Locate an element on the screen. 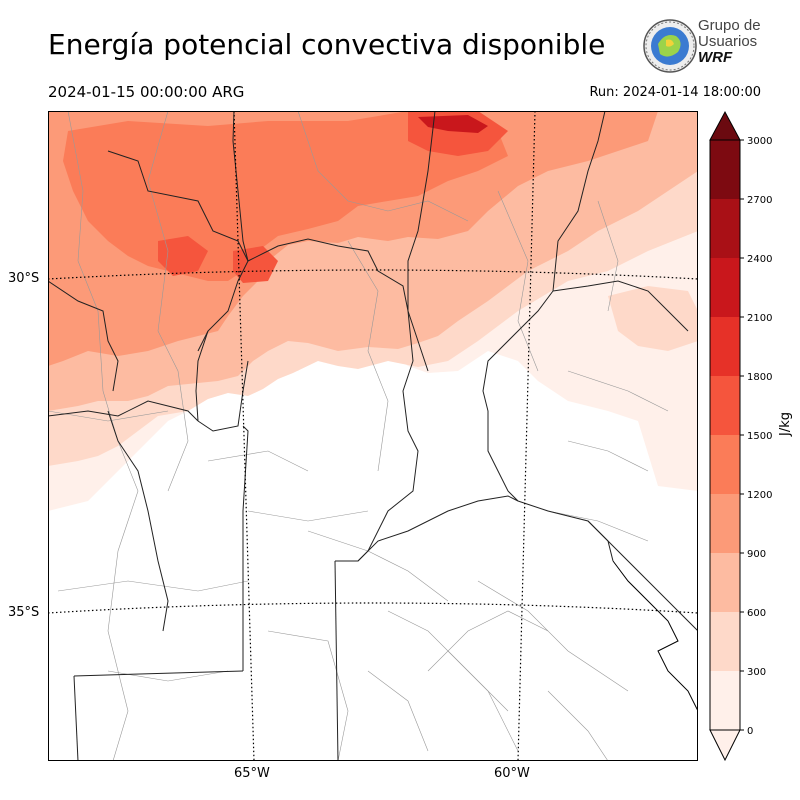  lon-label-65w: 65°W is located at coordinates (252, 773).